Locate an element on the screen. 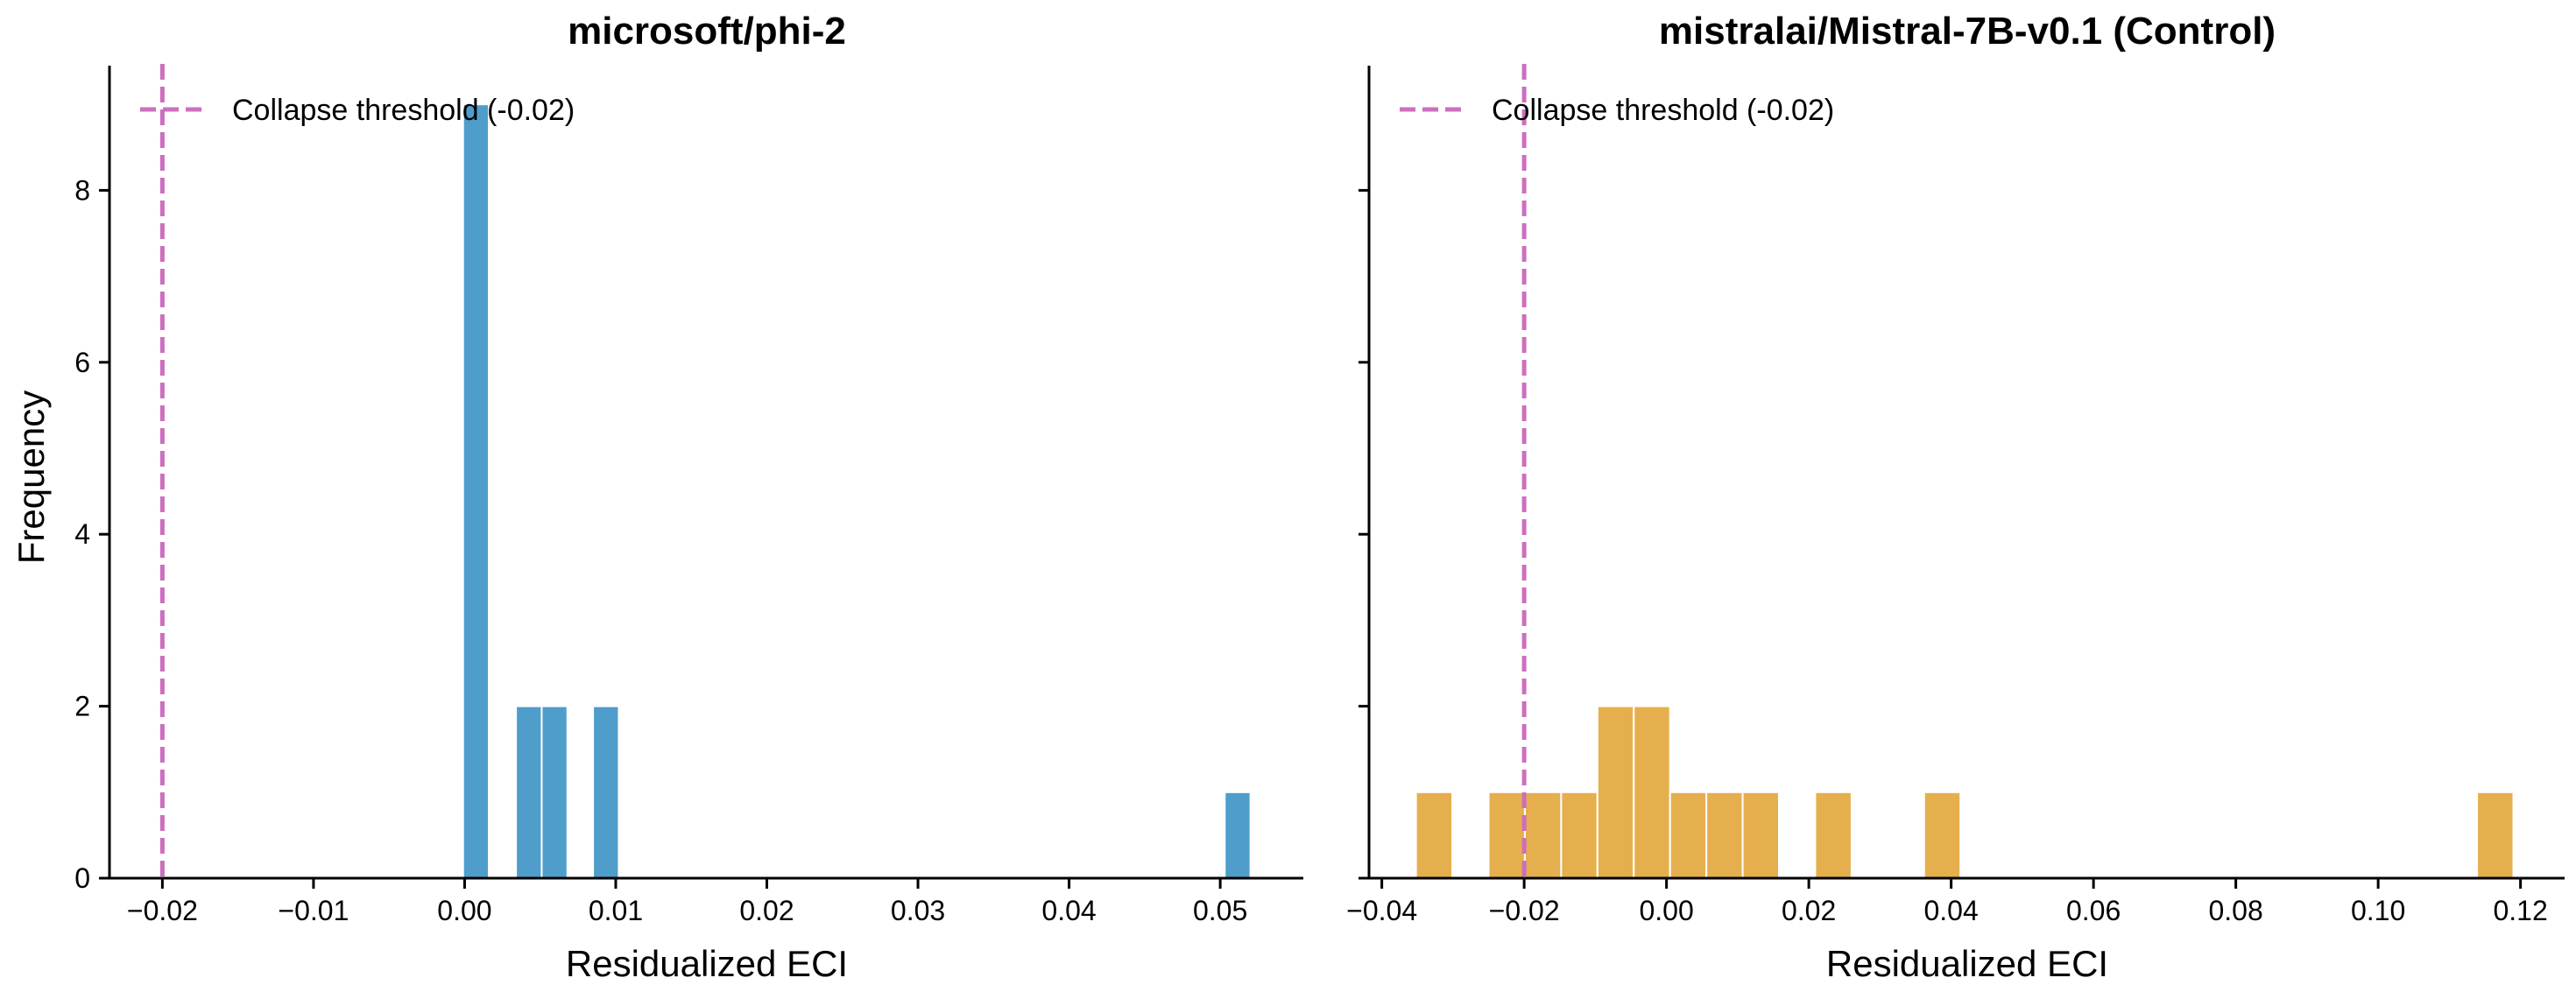  chart-title: mistralai/Mistral-7B-v0.1 (Control) is located at coordinates (1967, 31).